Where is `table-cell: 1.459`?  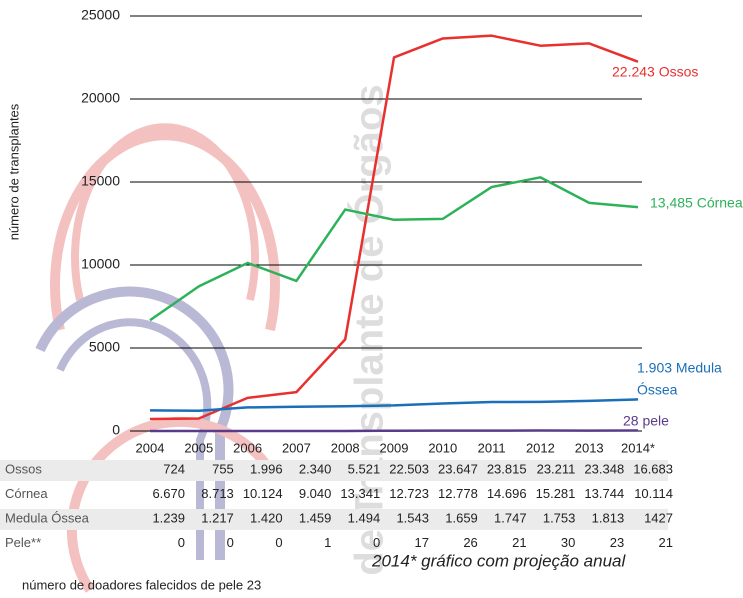 table-cell: 1.459 is located at coordinates (315, 517).